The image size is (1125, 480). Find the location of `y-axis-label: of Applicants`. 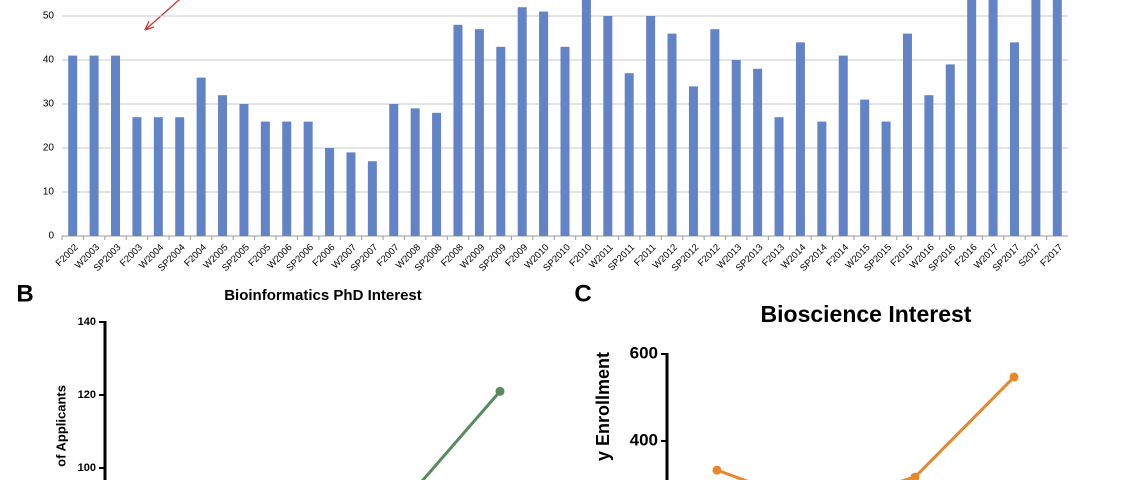

y-axis-label: of Applicants is located at coordinates (60, 426).